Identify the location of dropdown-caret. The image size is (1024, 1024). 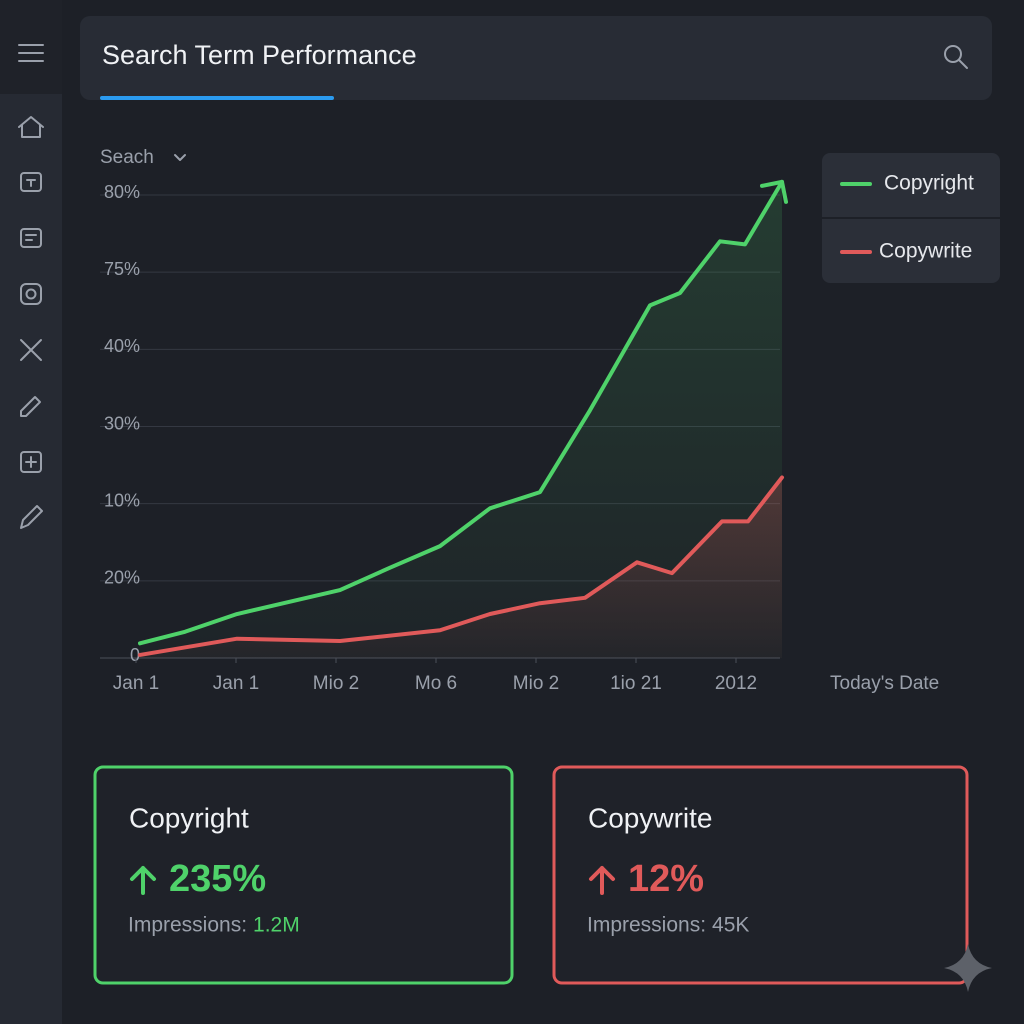
(180, 157).